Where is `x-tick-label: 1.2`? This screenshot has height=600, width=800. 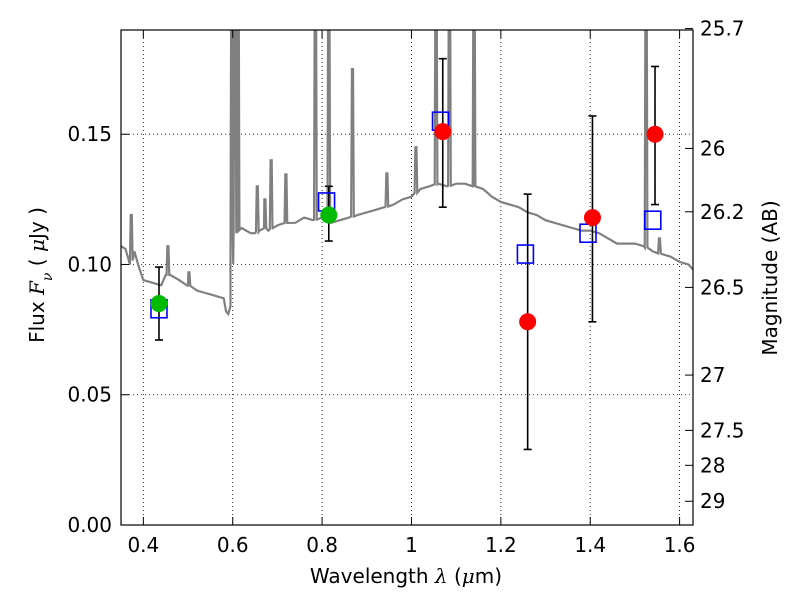
x-tick-label: 1.2 is located at coordinates (501, 545).